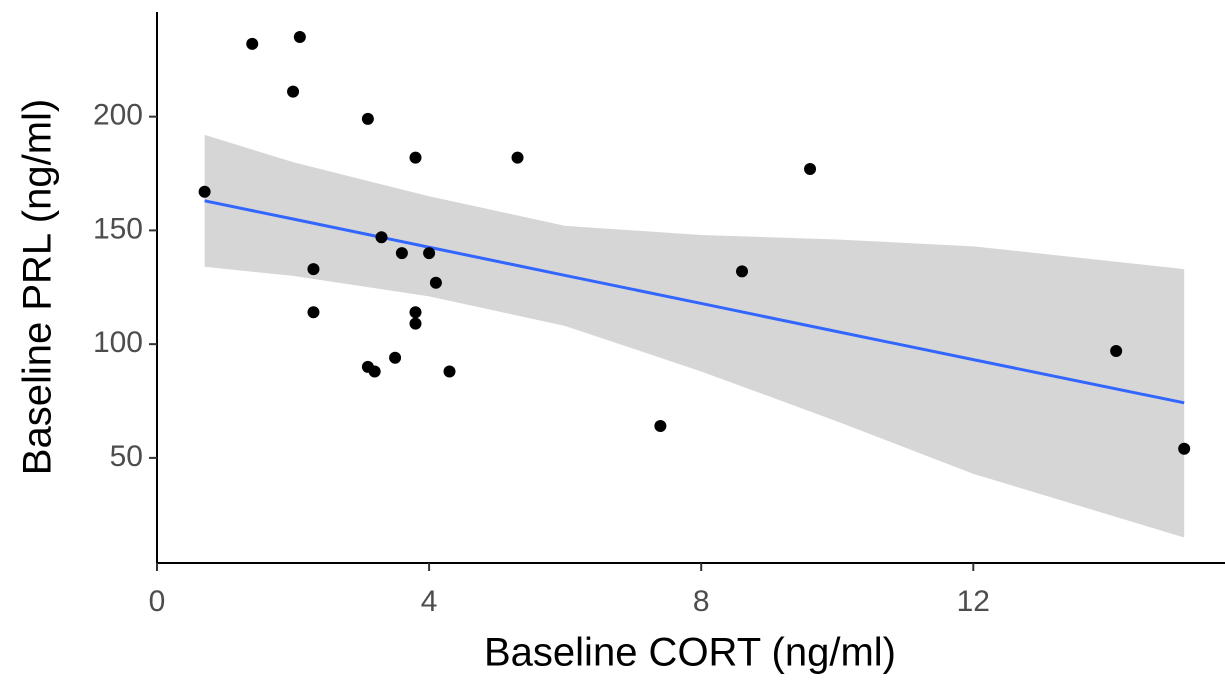 This screenshot has width=1225, height=685. I want to click on y-tick-label: 150, so click(118, 228).